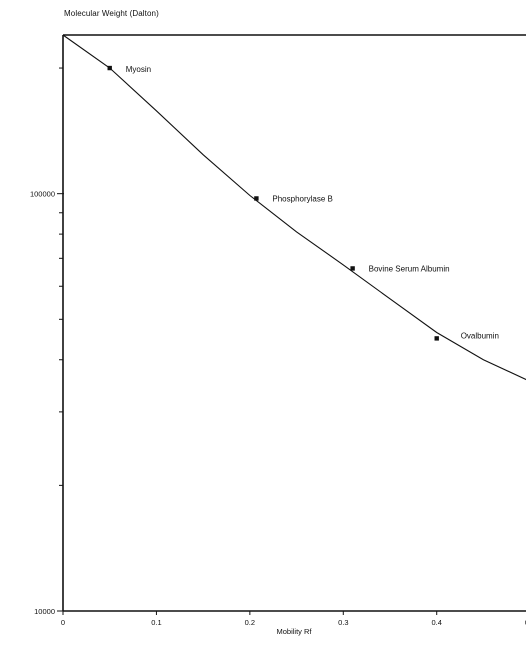 This screenshot has width=526, height=650. What do you see at coordinates (436, 622) in the screenshot?
I see `x-tick-label: 0.4` at bounding box center [436, 622].